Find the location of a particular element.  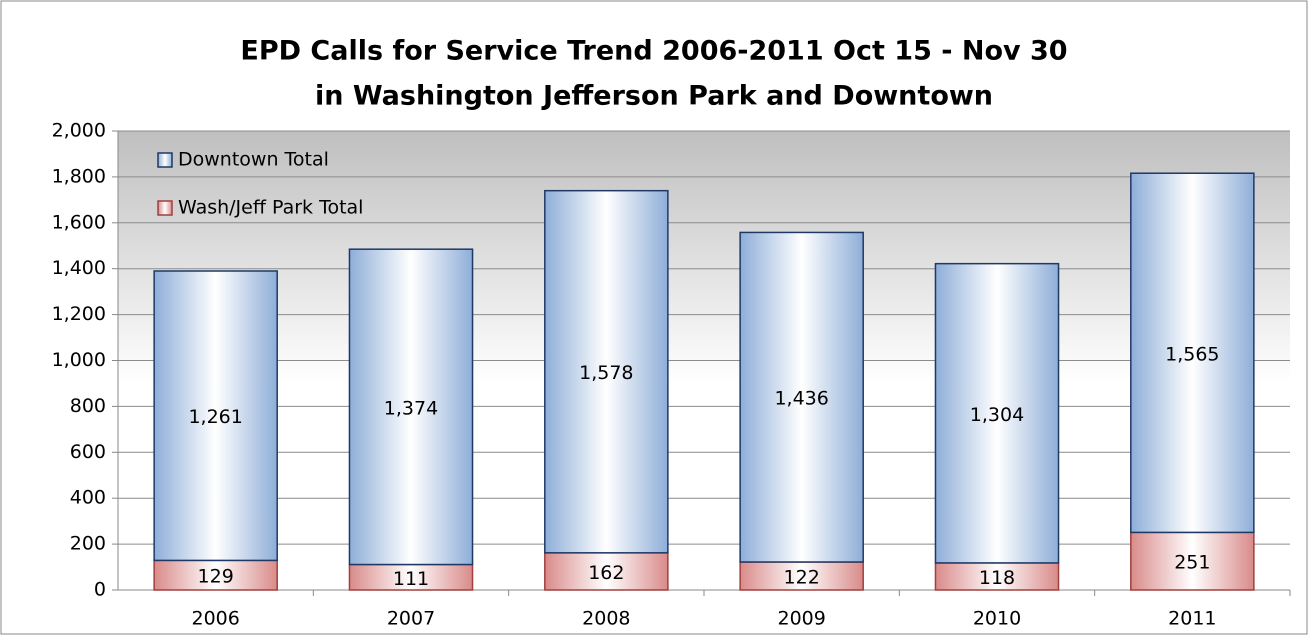

data-label: 1,304 is located at coordinates (997, 415).